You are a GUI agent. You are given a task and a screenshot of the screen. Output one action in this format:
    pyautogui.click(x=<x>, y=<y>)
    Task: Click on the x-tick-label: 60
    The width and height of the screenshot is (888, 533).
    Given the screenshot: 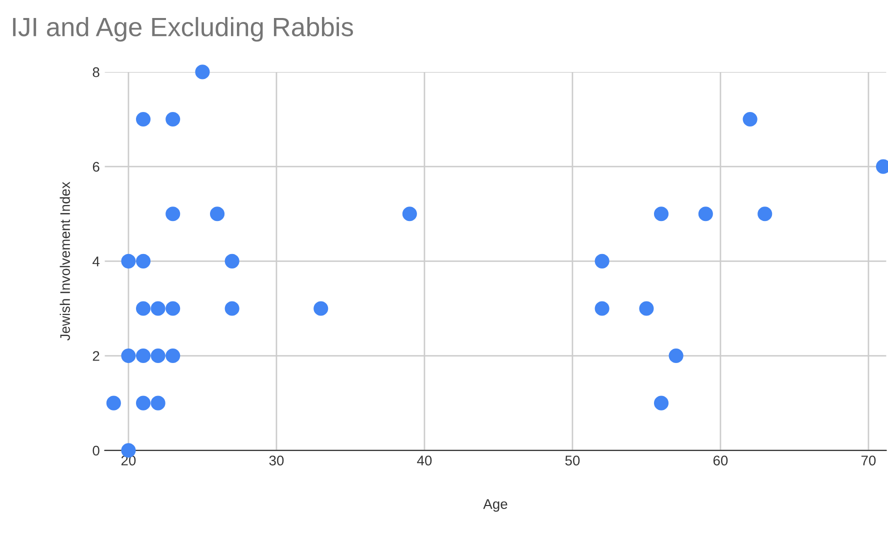 What is the action you would take?
    pyautogui.click(x=720, y=461)
    